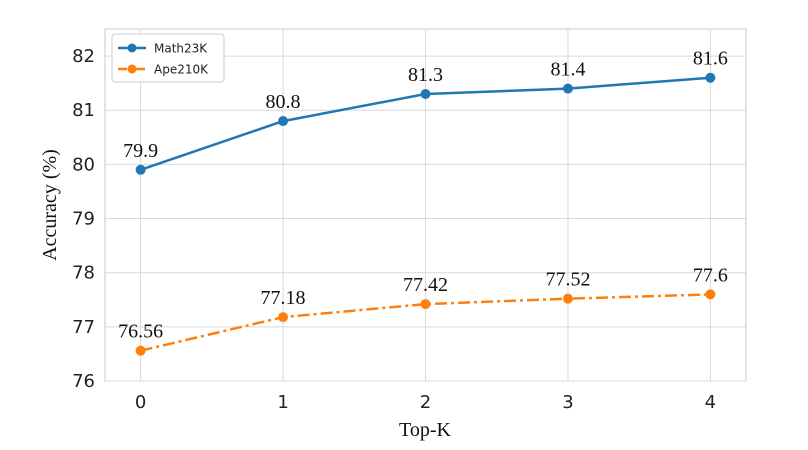 The image size is (808, 450). Describe the element at coordinates (710, 275) in the screenshot. I see `data-label-ape210k: 77.6` at that location.